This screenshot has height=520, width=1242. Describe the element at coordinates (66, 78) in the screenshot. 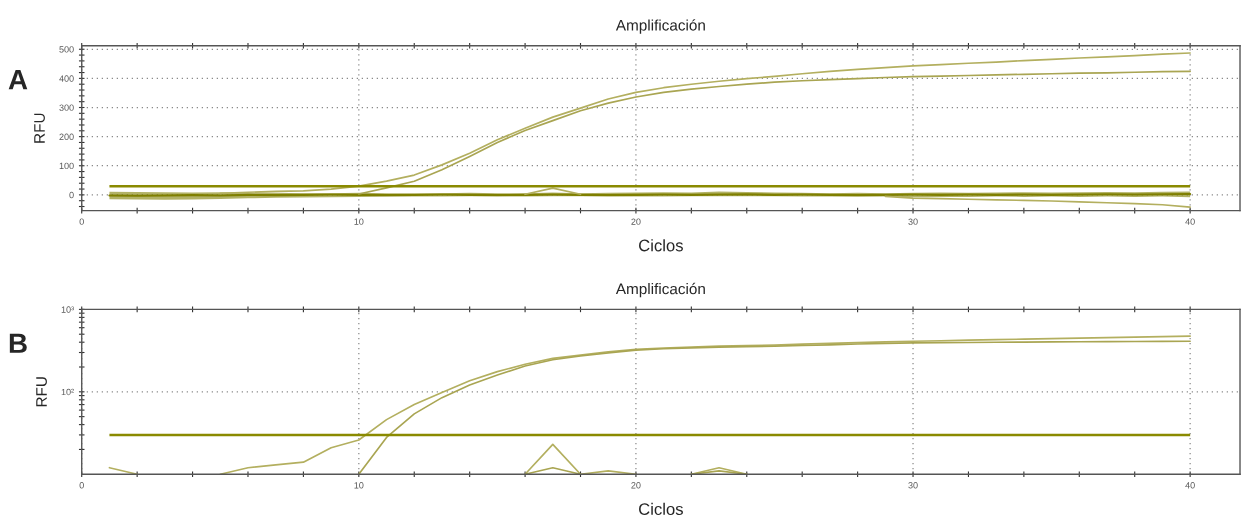

I see `y-tick-label: 400` at that location.